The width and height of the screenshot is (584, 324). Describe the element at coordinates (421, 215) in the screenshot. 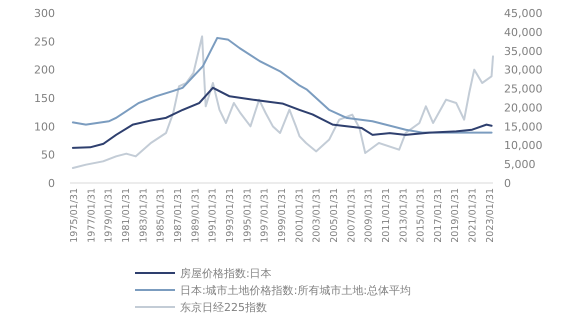

I see `x-tick-label: 2015/01/31` at that location.